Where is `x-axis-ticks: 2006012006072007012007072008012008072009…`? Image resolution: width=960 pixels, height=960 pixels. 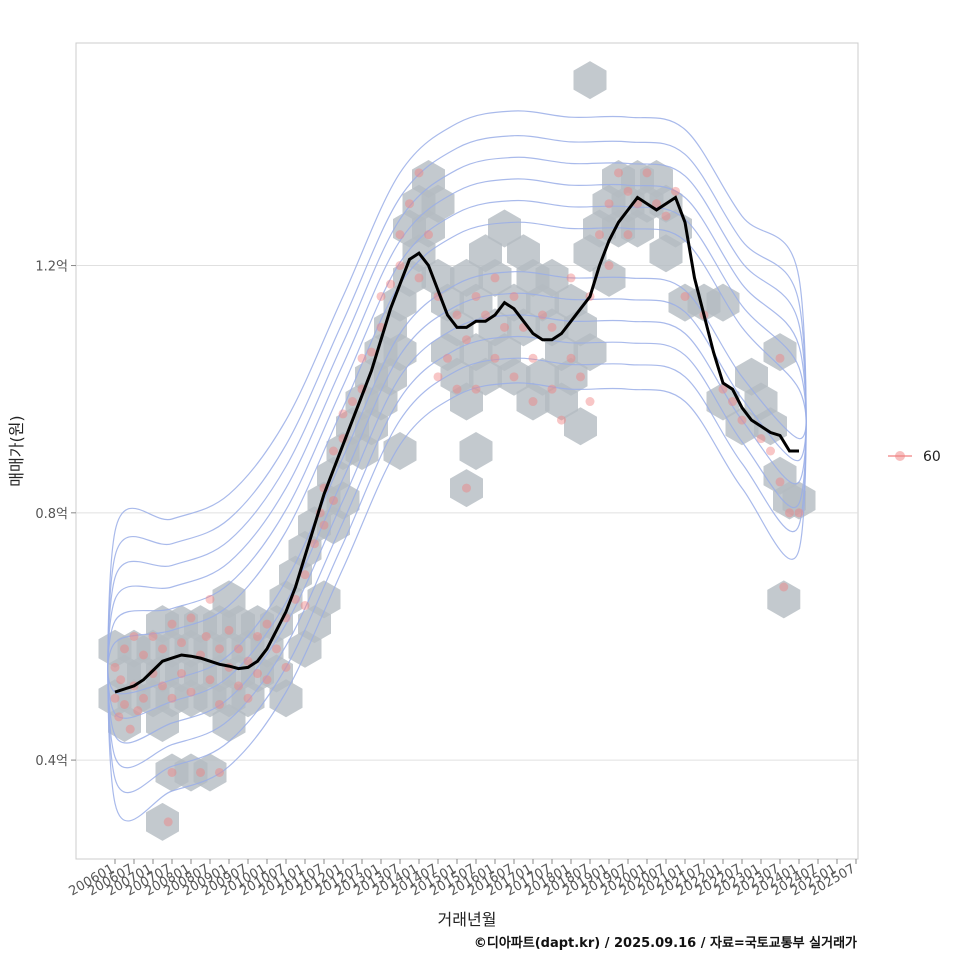
x-axis-ticks: 2006012006072007012007072008012008072009… is located at coordinates (462, 879).